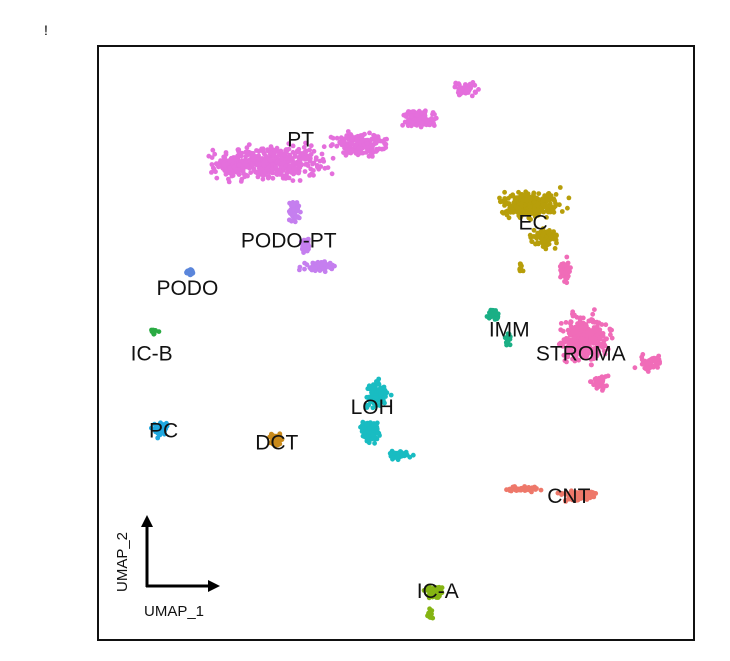  I want to click on axis-indicator: UMAP_1 UMAP_2, so click(167, 567).